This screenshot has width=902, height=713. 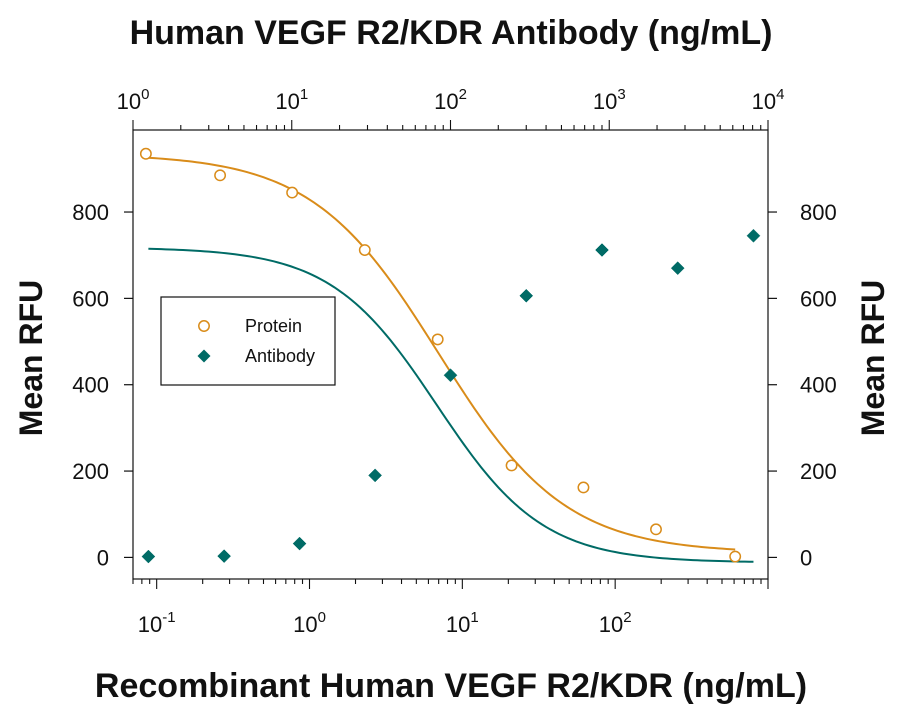 What do you see at coordinates (90, 385) in the screenshot?
I see `y-tick-label-left: 400` at bounding box center [90, 385].